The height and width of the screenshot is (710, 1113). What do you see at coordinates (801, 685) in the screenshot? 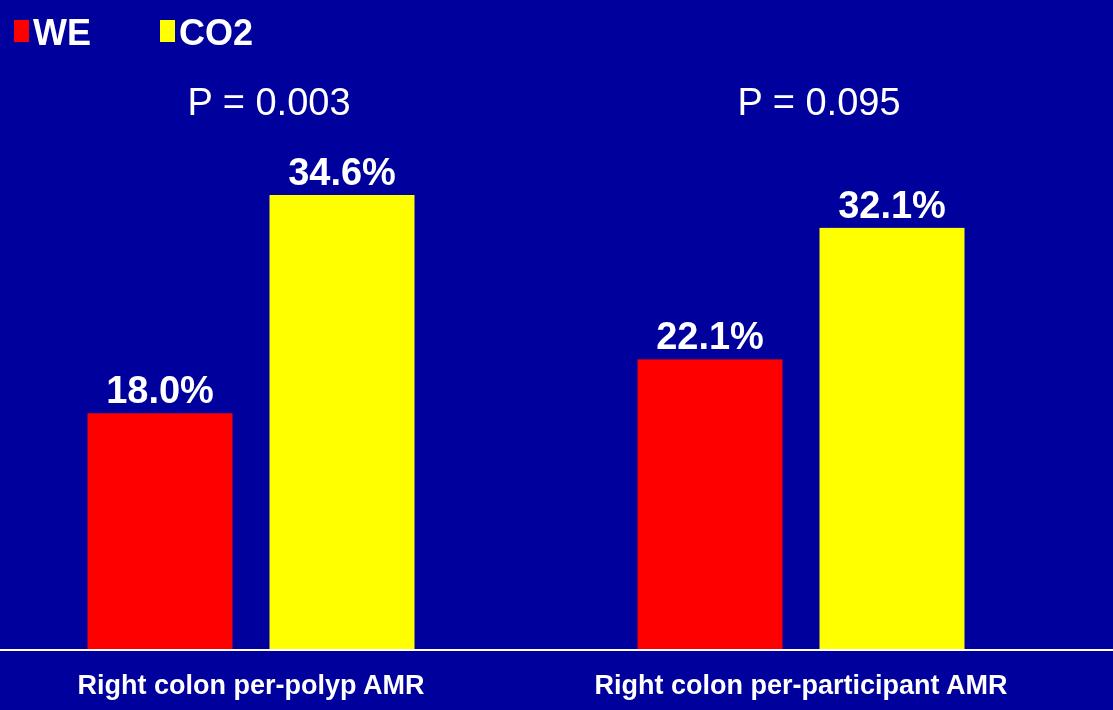
I see `x-tick-label: Right colon per-participant AMR` at bounding box center [801, 685].